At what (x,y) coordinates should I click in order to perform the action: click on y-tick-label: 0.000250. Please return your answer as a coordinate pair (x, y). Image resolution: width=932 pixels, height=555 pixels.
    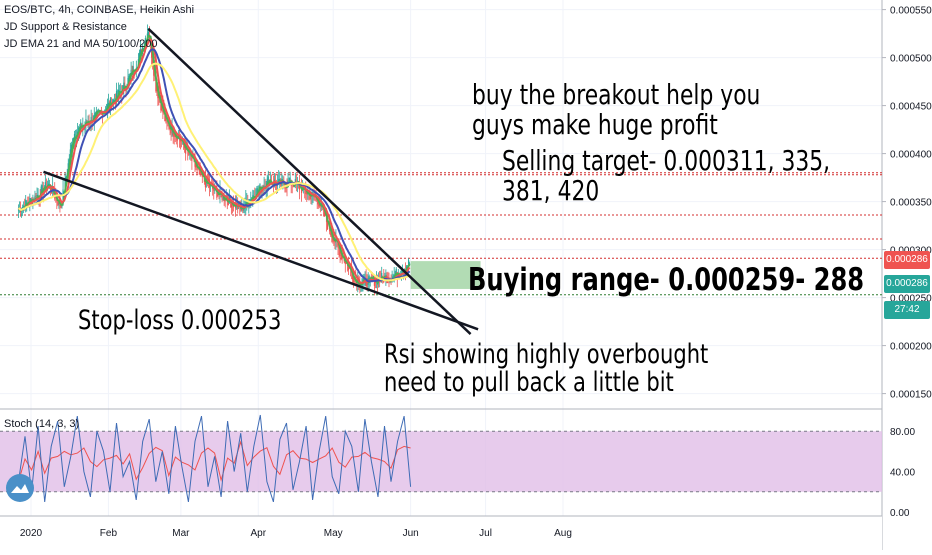
    Looking at the image, I should click on (911, 299).